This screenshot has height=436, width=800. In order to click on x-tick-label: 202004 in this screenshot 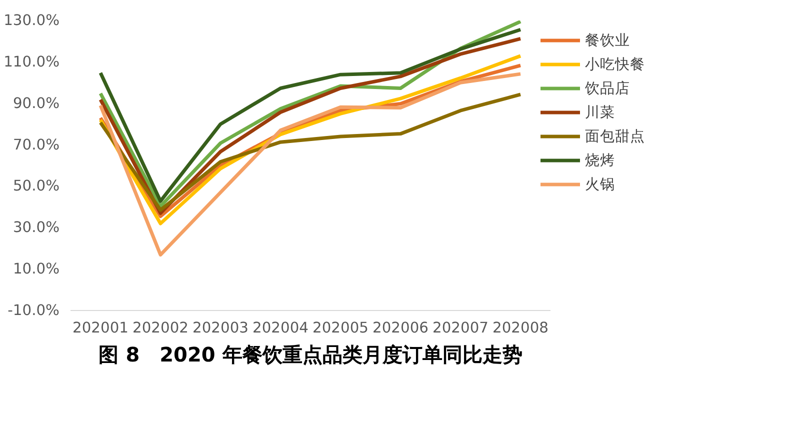, I will do `click(280, 328)`.